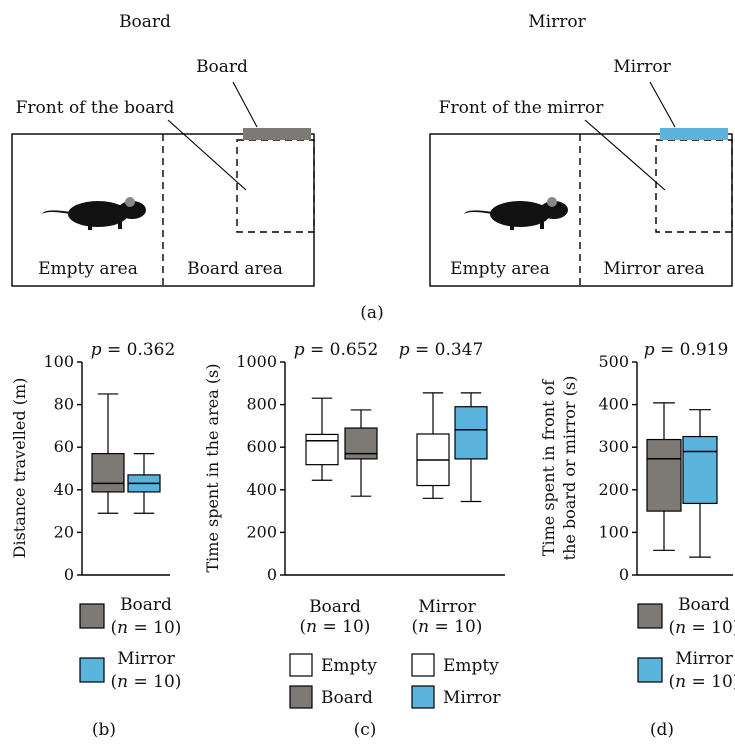 This screenshot has width=735, height=748. Describe the element at coordinates (662, 104) in the screenshot. I see `mirror-object-pointer` at that location.